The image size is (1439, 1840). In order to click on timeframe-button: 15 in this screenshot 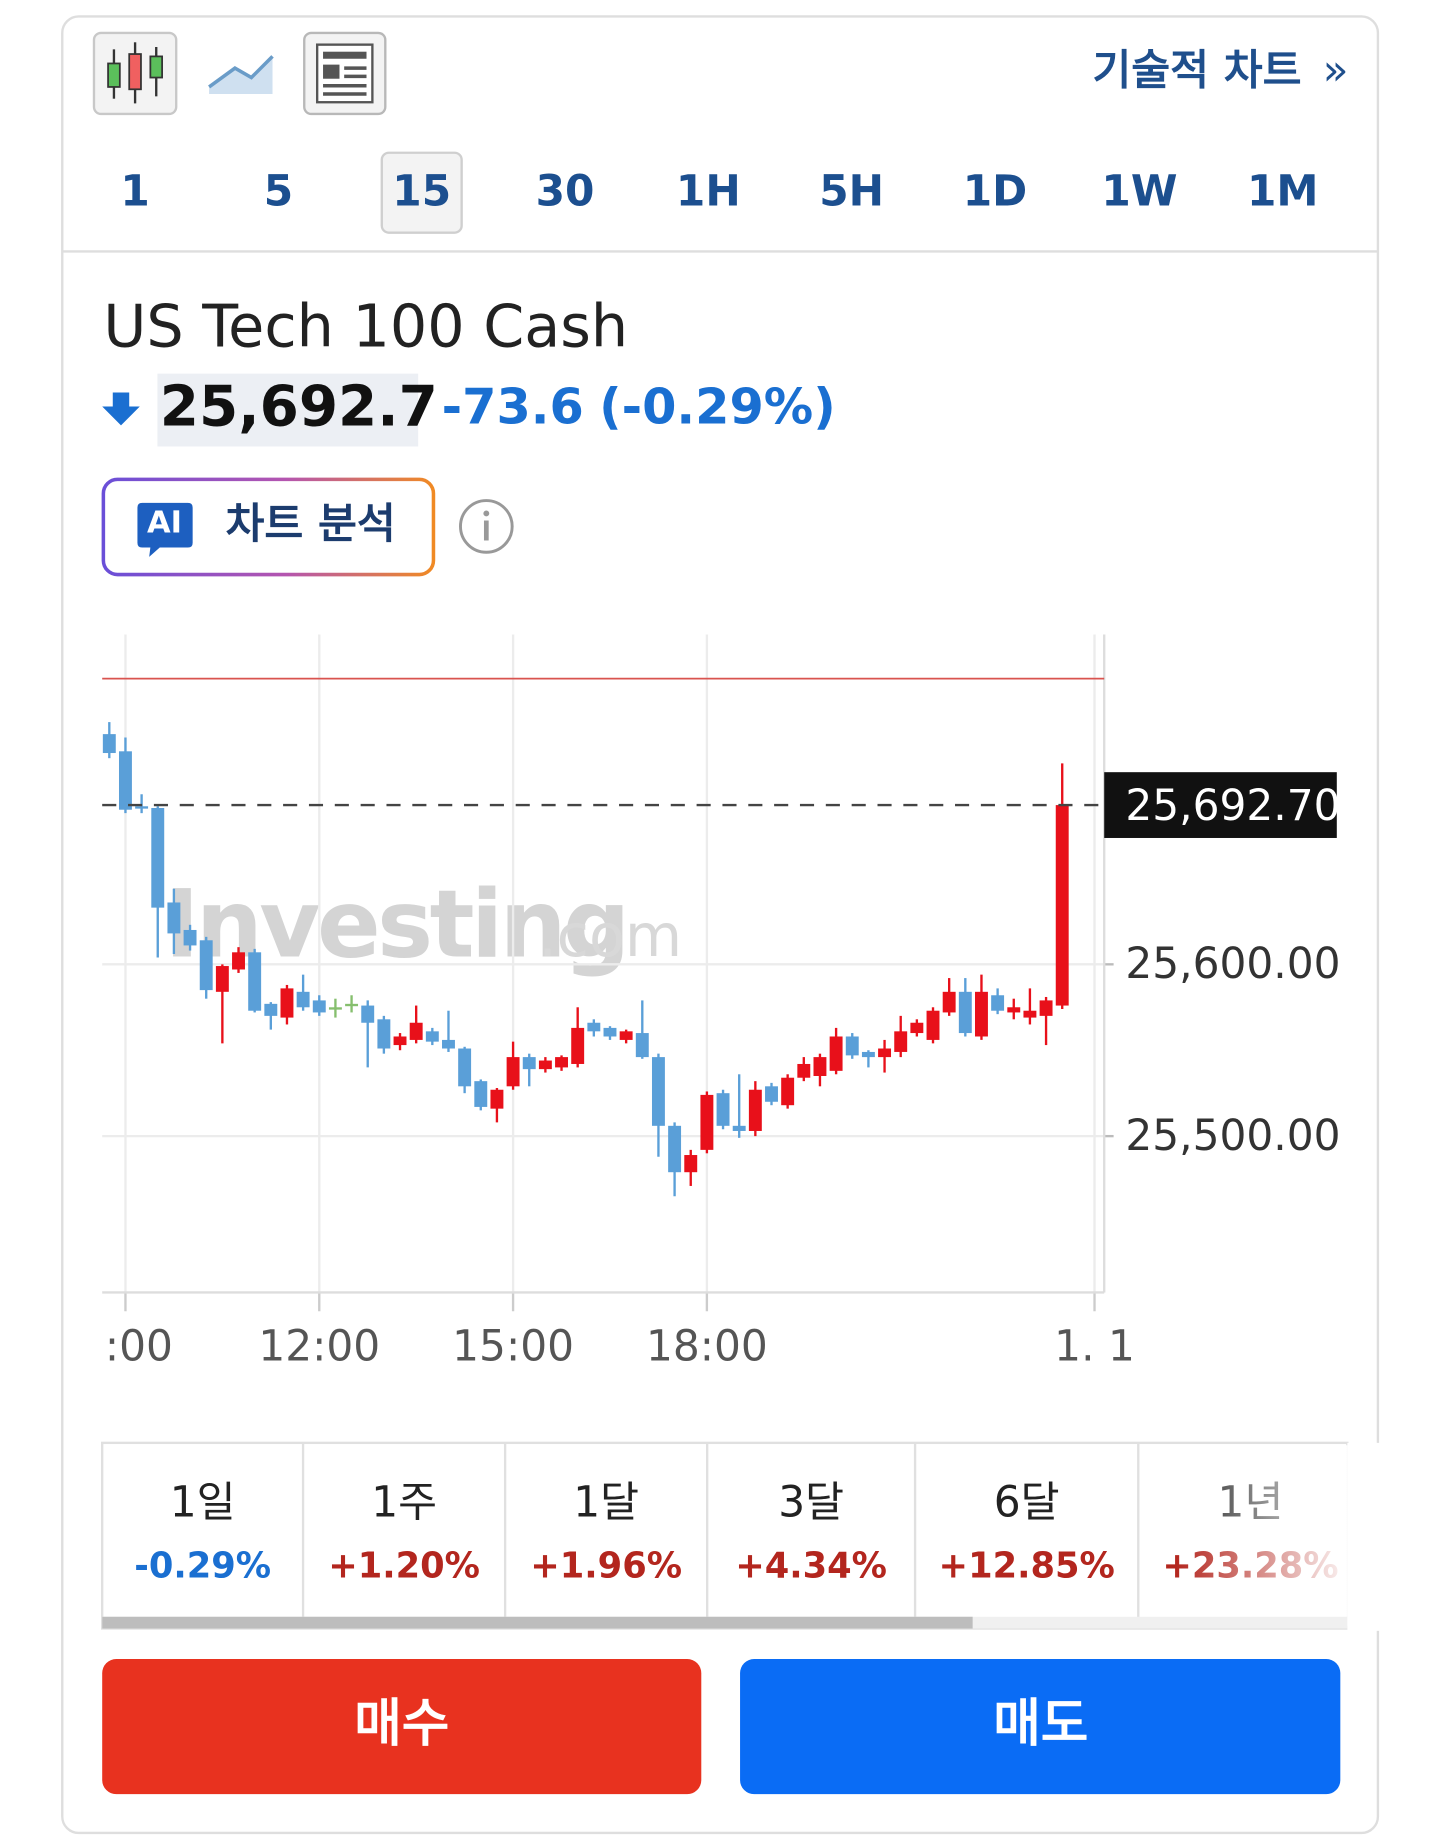, I will do `click(421, 190)`.